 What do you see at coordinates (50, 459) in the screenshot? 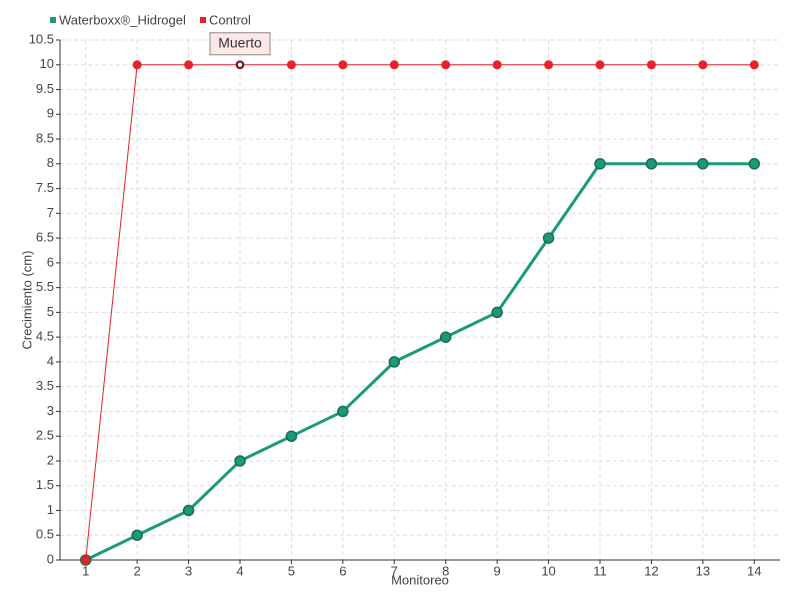
I see `y-tick-label: 2` at bounding box center [50, 459].